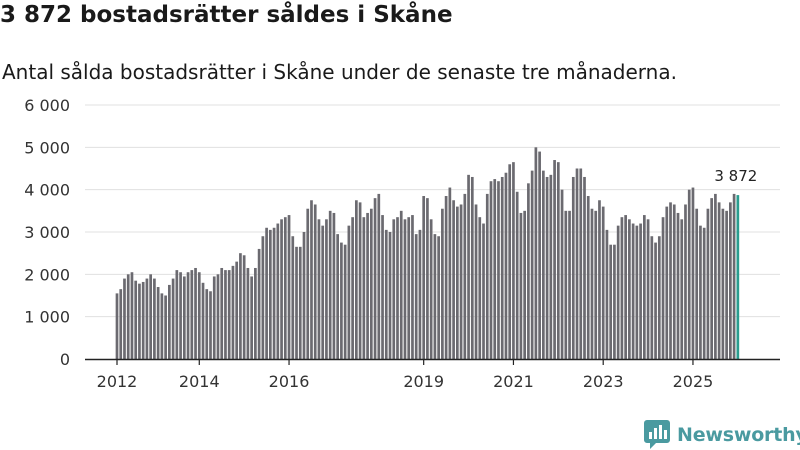 Image resolution: width=800 pixels, height=450 pixels. Describe the element at coordinates (47, 317) in the screenshot. I see `y-tick-label: 1 000` at that location.